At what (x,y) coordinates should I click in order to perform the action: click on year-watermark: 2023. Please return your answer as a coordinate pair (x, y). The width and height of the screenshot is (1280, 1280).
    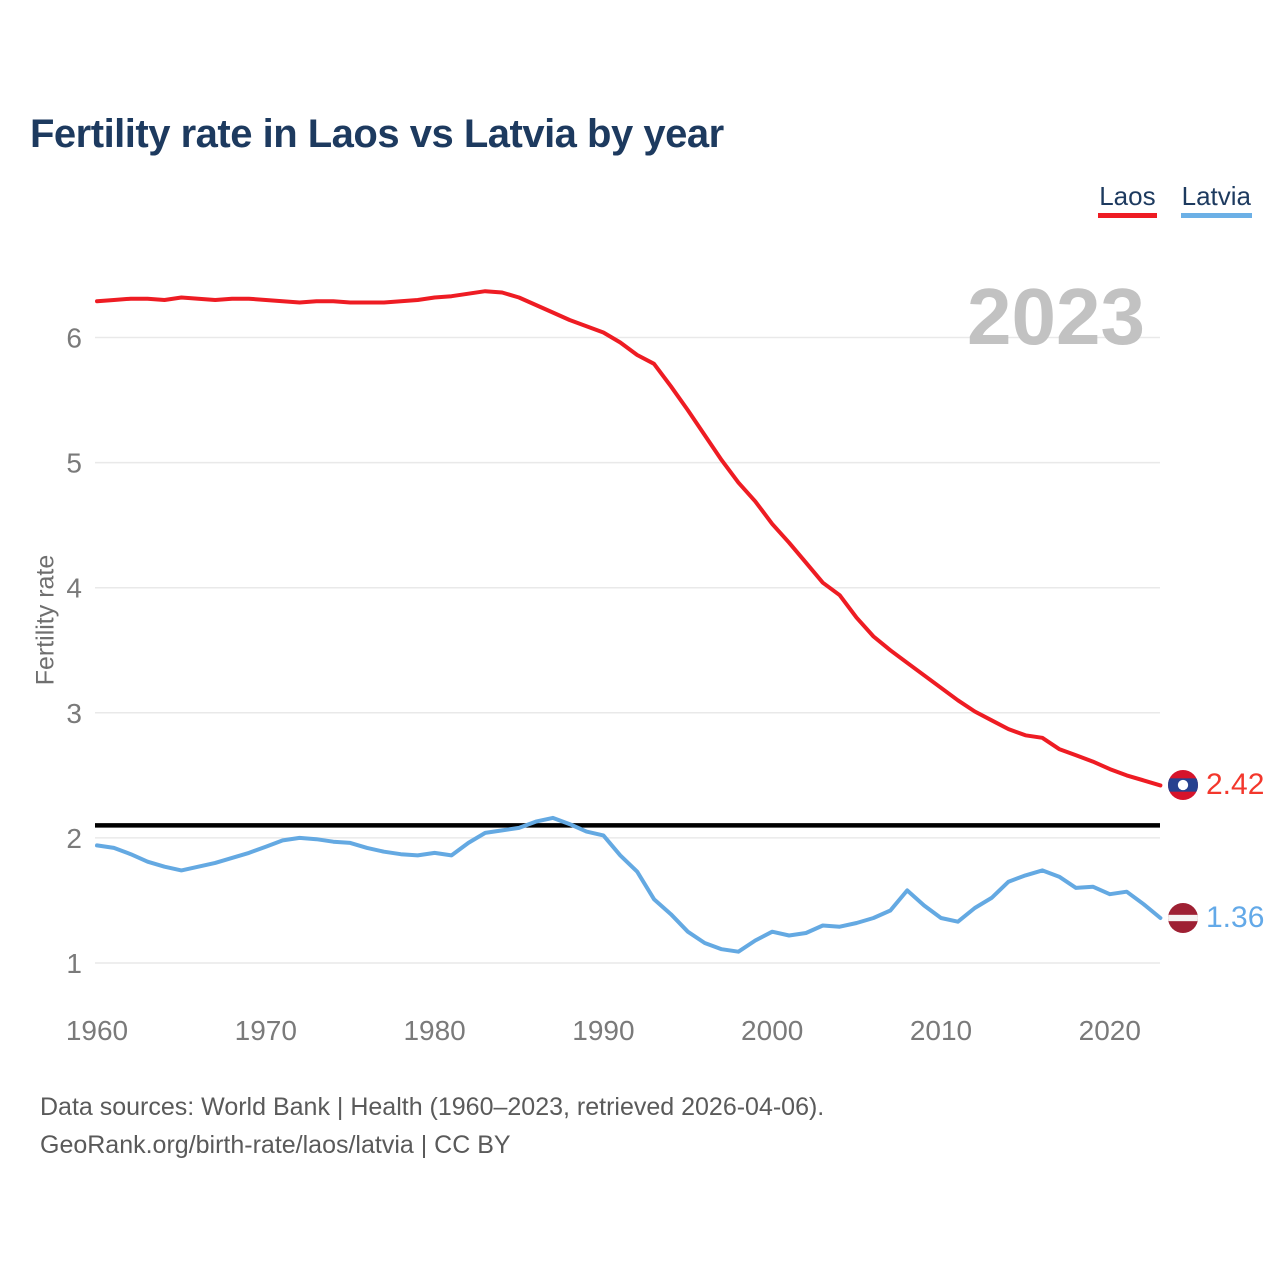
    Looking at the image, I should click on (1056, 316).